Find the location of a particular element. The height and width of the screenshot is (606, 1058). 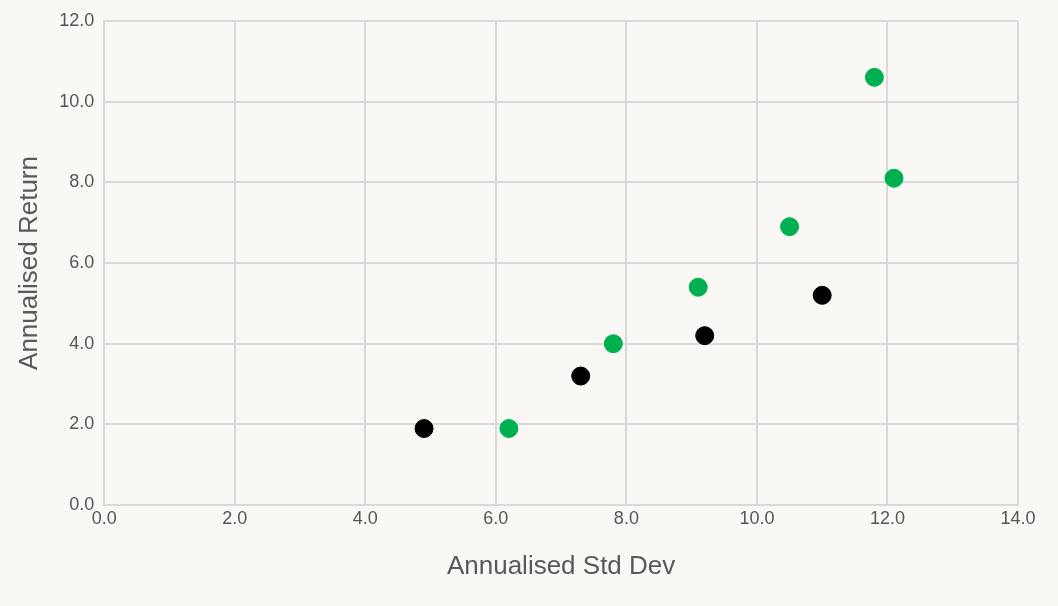

x-tick-label: 8.0 is located at coordinates (626, 517).